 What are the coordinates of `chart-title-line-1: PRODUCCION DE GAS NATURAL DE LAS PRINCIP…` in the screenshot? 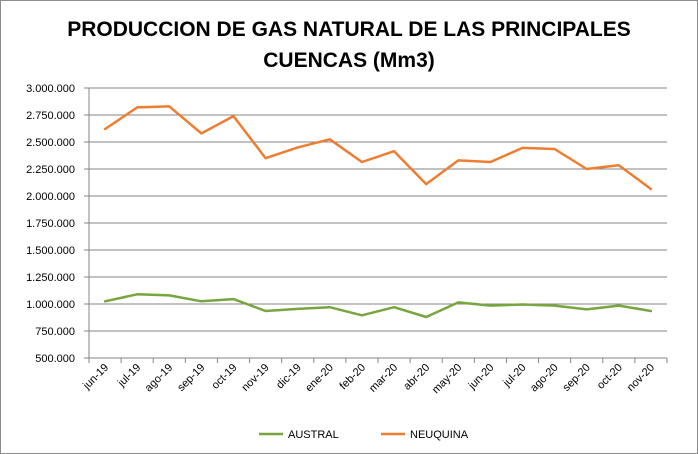 It's located at (349, 29).